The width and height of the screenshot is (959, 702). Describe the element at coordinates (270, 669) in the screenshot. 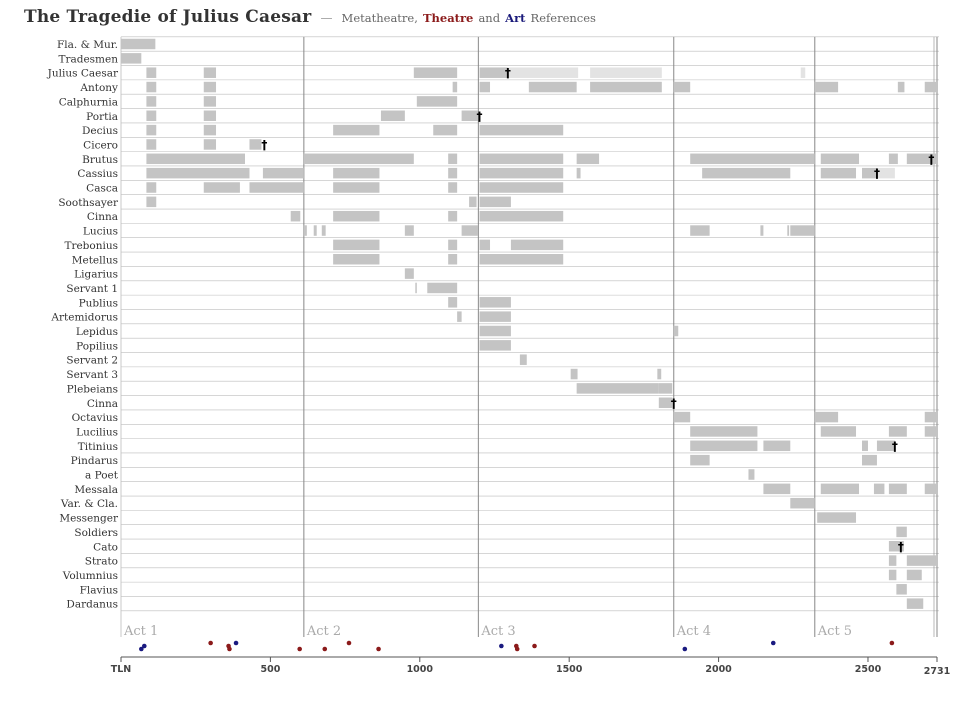

I see `x-tick-label: 500` at that location.